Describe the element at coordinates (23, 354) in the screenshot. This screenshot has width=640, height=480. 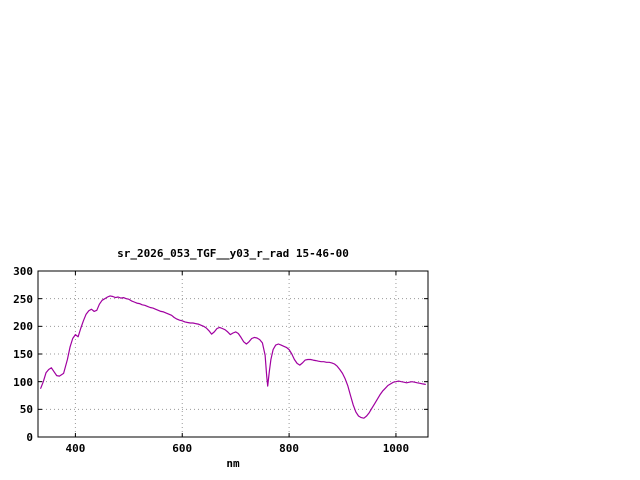
I see `y-tick-label: 150` at that location.